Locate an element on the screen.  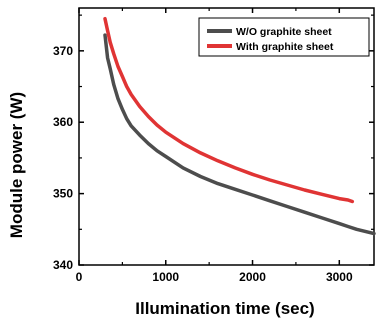
legend-box is located at coordinates (284, 37).